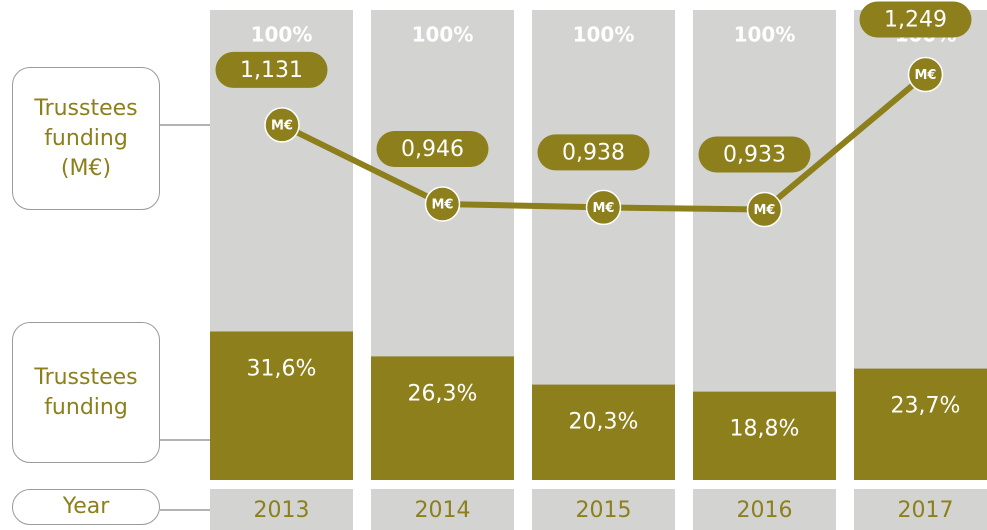  I want to click on bar-value-label: 26,3%, so click(443, 393).